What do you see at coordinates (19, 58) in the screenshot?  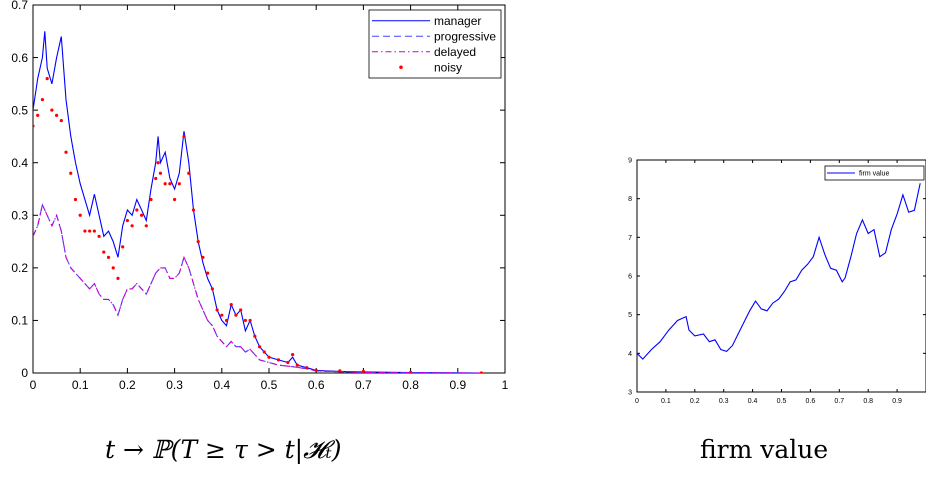 I see `y-tick-label: 0.6` at bounding box center [19, 58].